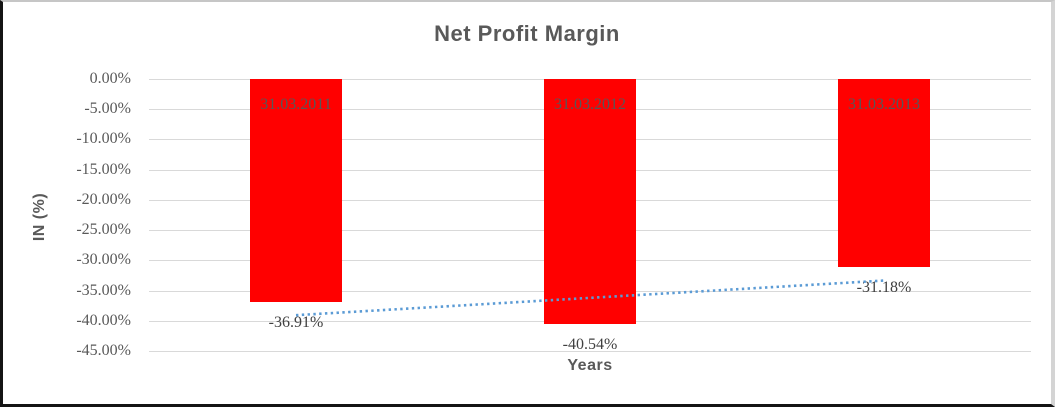  I want to click on y-tick-label: -20.00%, so click(103, 199).